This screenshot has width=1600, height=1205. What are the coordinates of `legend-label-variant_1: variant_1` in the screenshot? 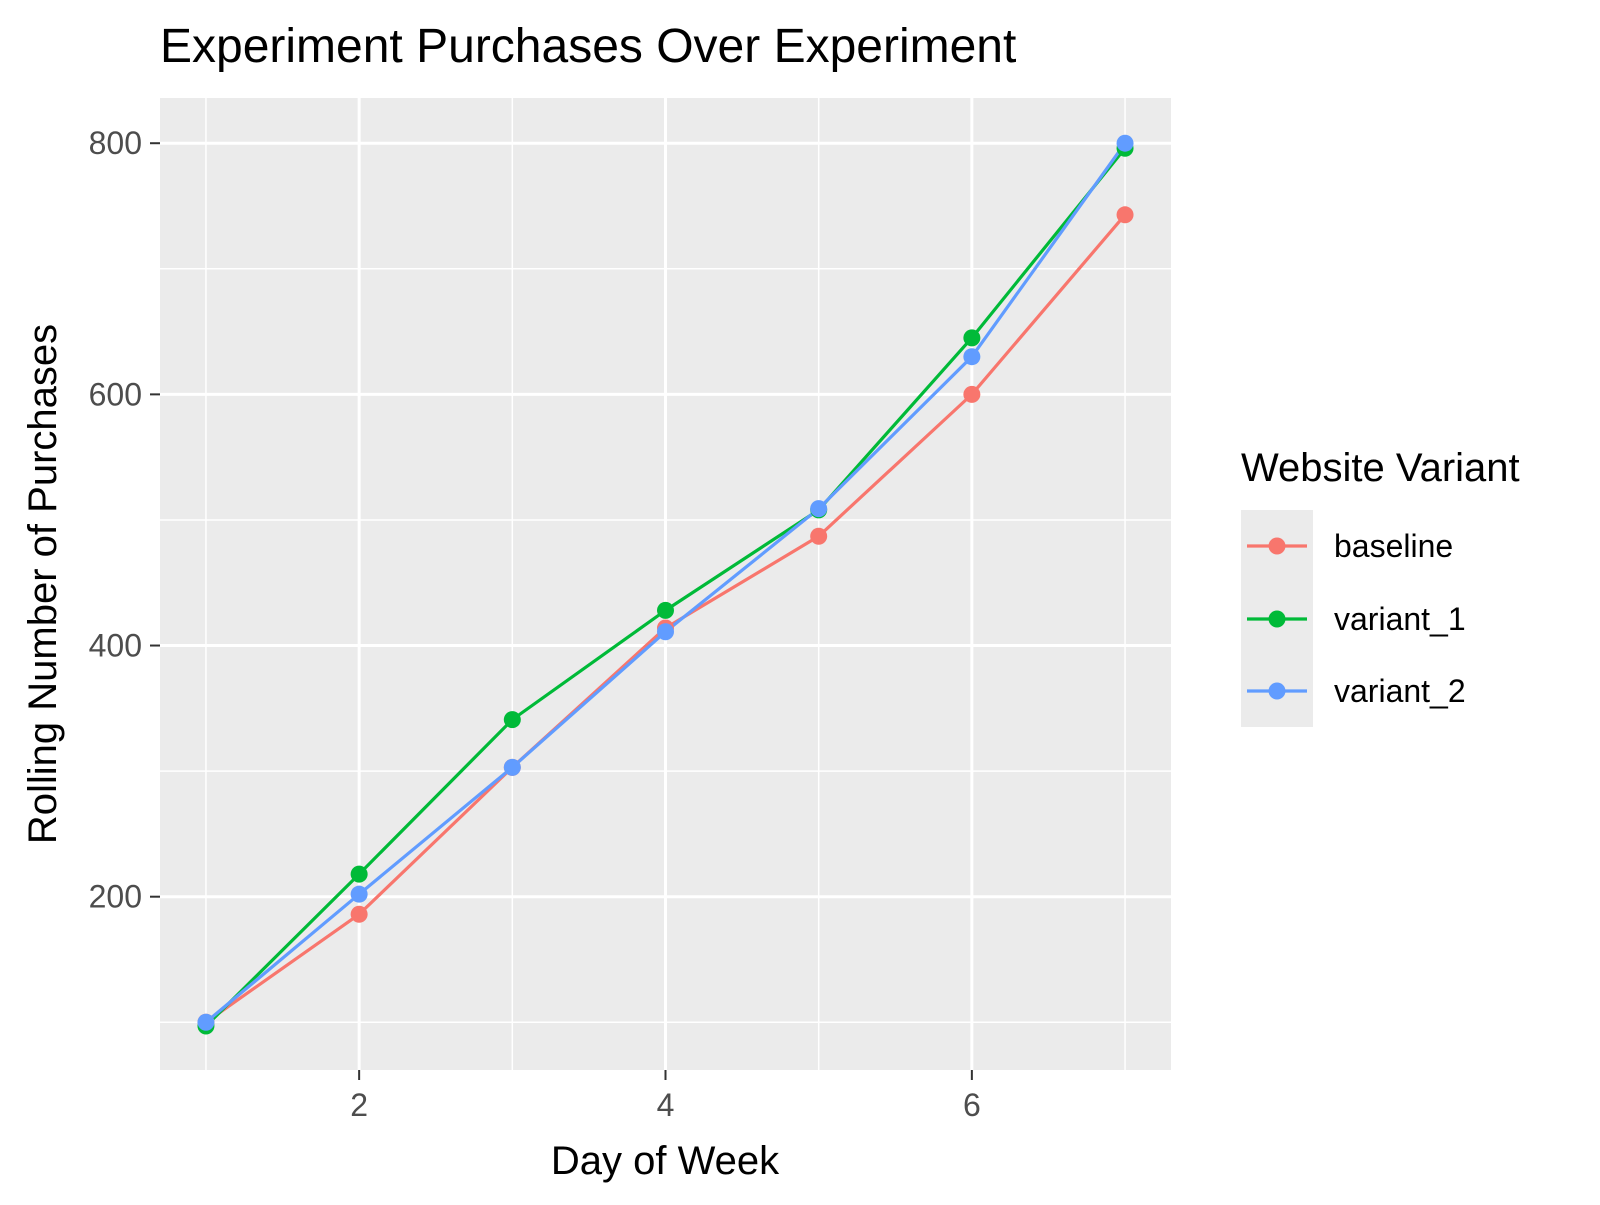 It's located at (1400, 619).